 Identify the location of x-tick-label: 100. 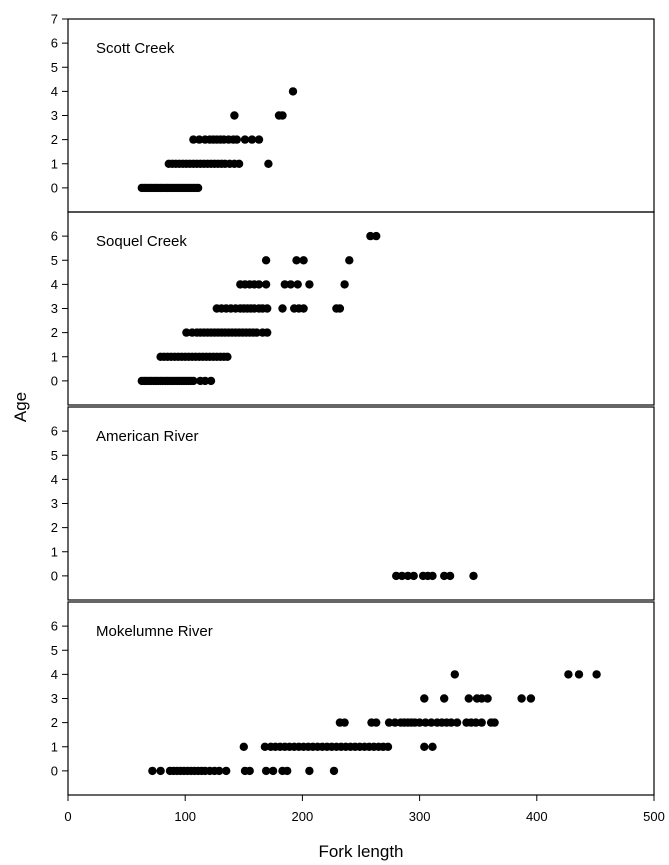
(185, 816).